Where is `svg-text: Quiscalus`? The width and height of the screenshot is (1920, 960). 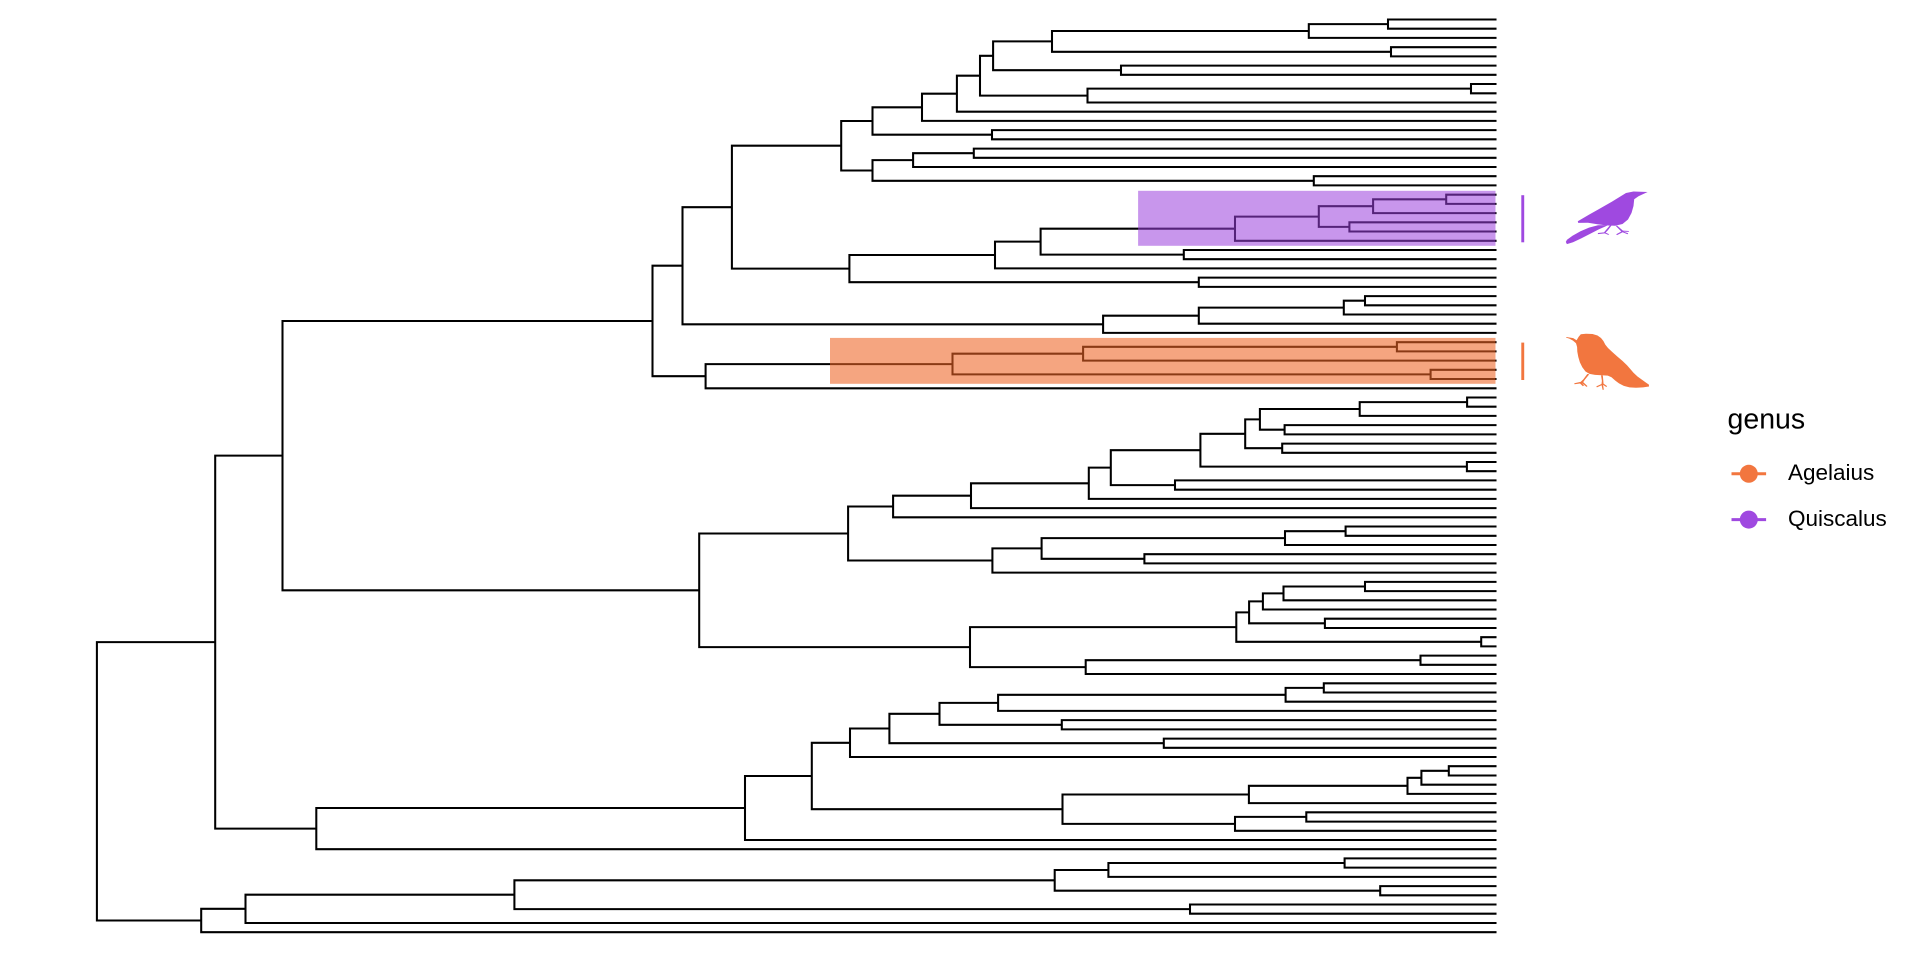
svg-text: Quiscalus is located at coordinates (1837, 518).